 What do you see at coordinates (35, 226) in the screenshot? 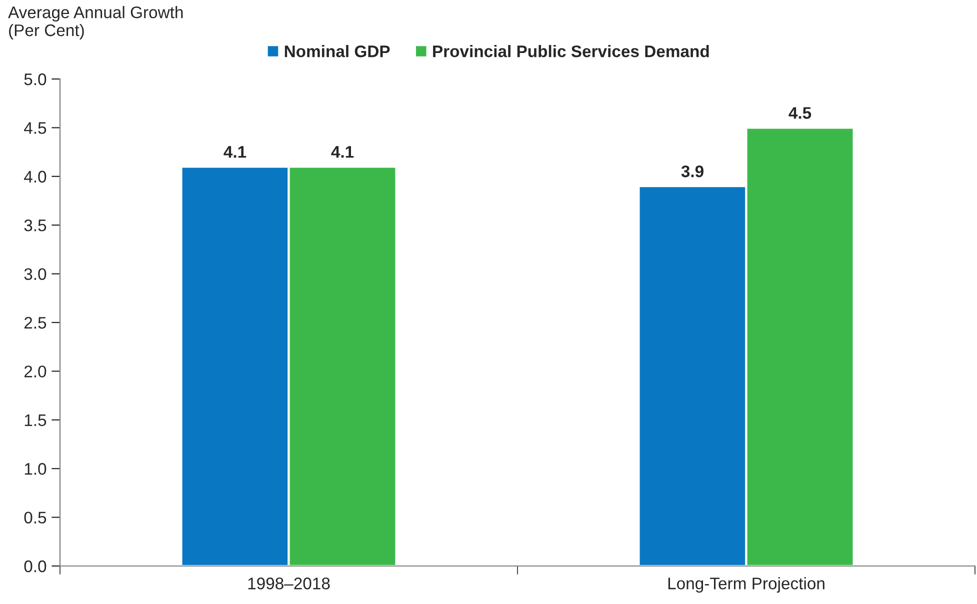
I see `y-tick-label: 3.5` at bounding box center [35, 226].